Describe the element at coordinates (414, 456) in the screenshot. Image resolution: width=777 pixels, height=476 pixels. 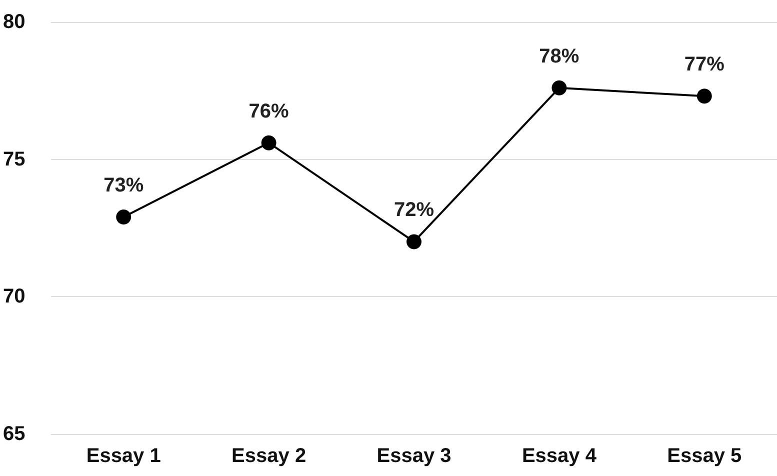
I see `x-tick-label: Essay 3` at that location.